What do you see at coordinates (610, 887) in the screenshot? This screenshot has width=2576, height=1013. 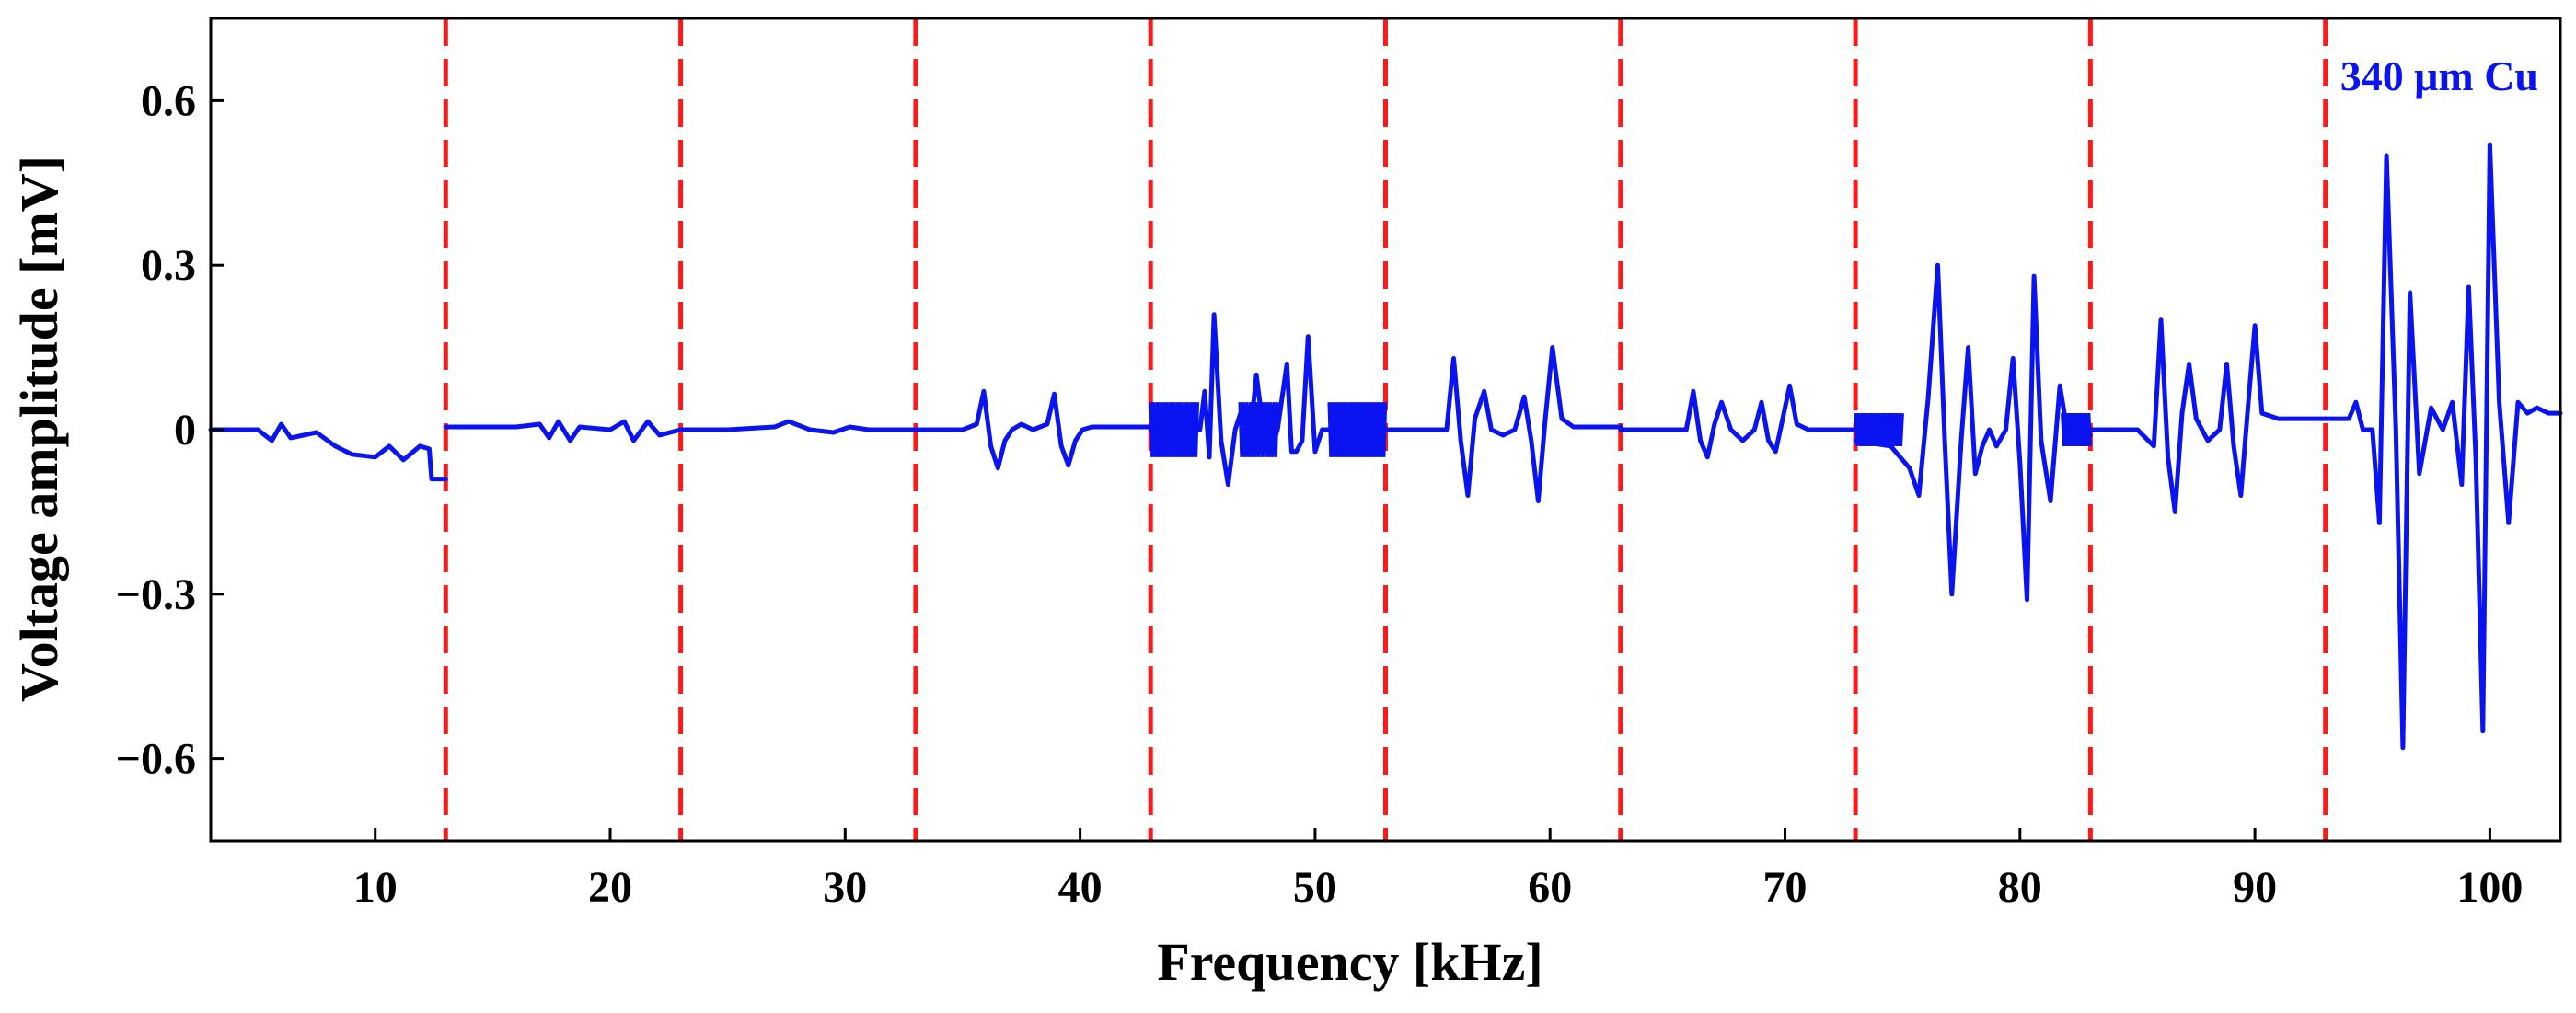 I see `x-tick-label: 20` at bounding box center [610, 887].